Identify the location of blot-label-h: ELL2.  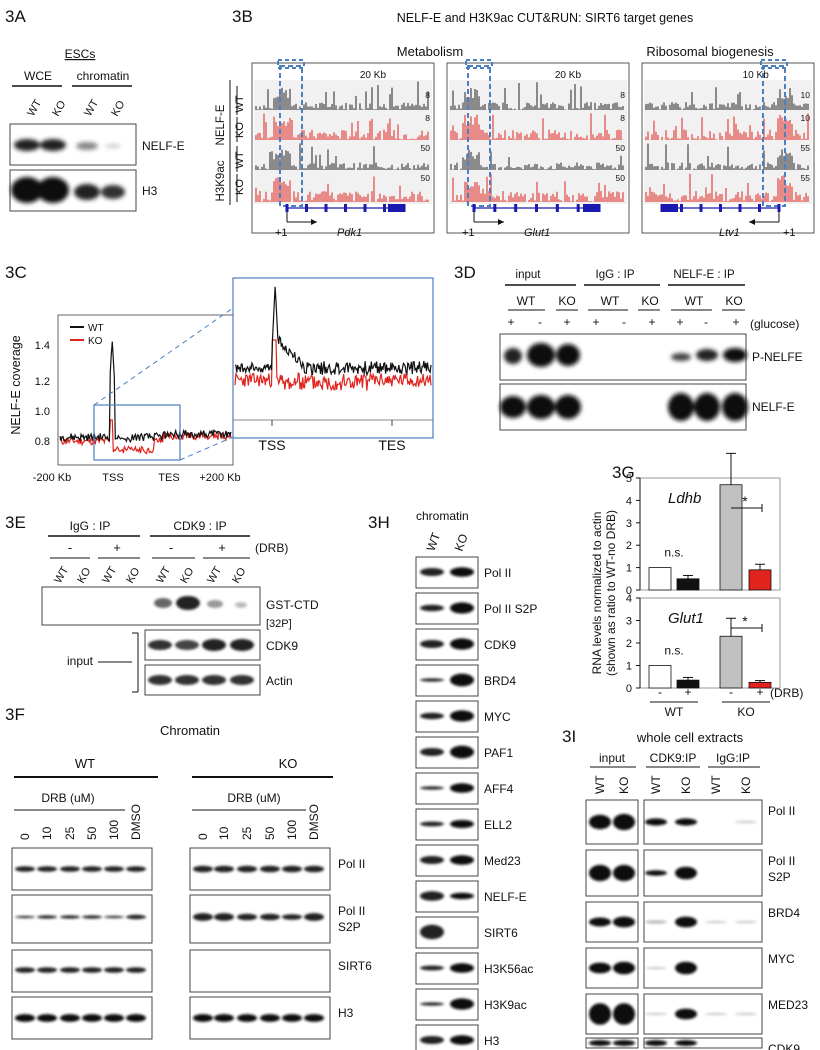
(498, 825).